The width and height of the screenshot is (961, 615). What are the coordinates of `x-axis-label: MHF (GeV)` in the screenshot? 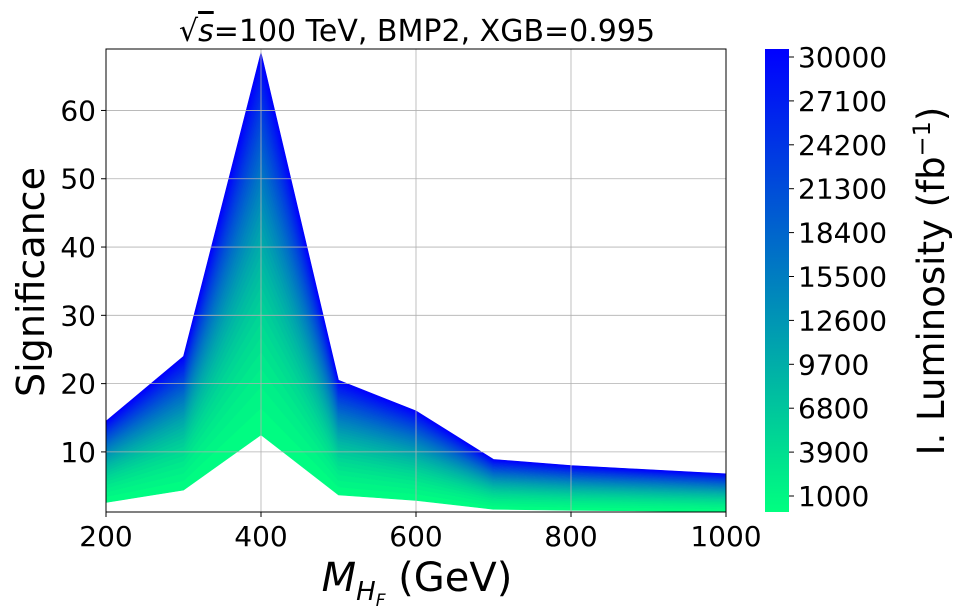 It's located at (417, 583).